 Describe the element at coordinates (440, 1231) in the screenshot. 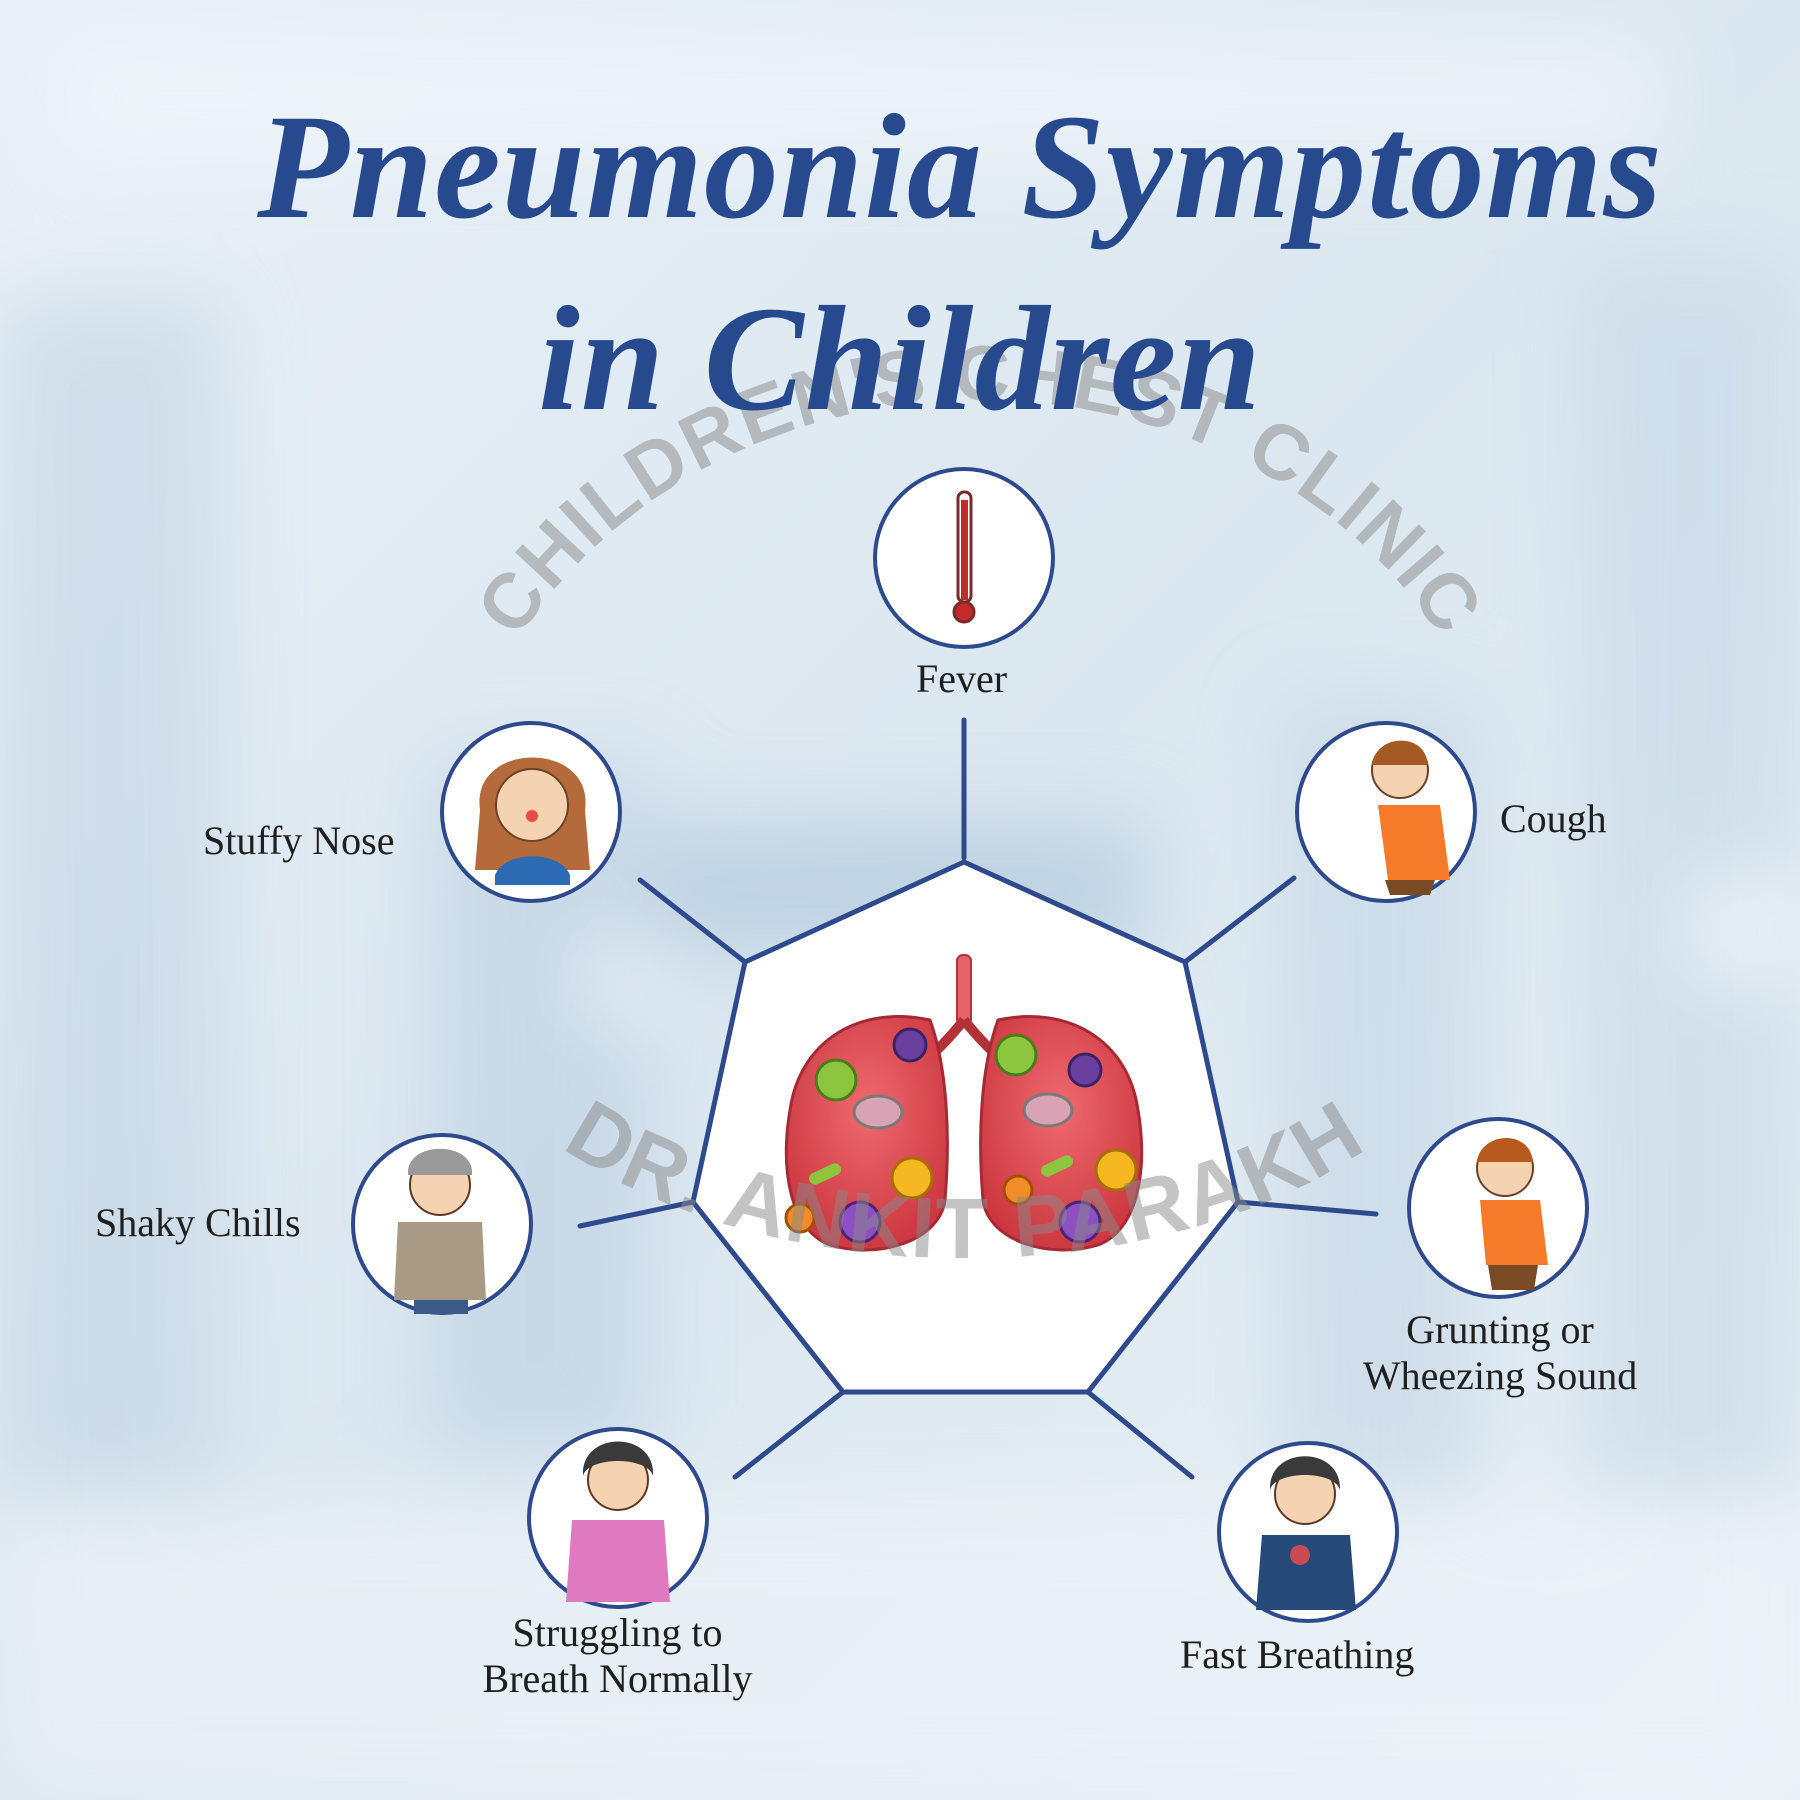

I see `shivering-child-icon` at that location.